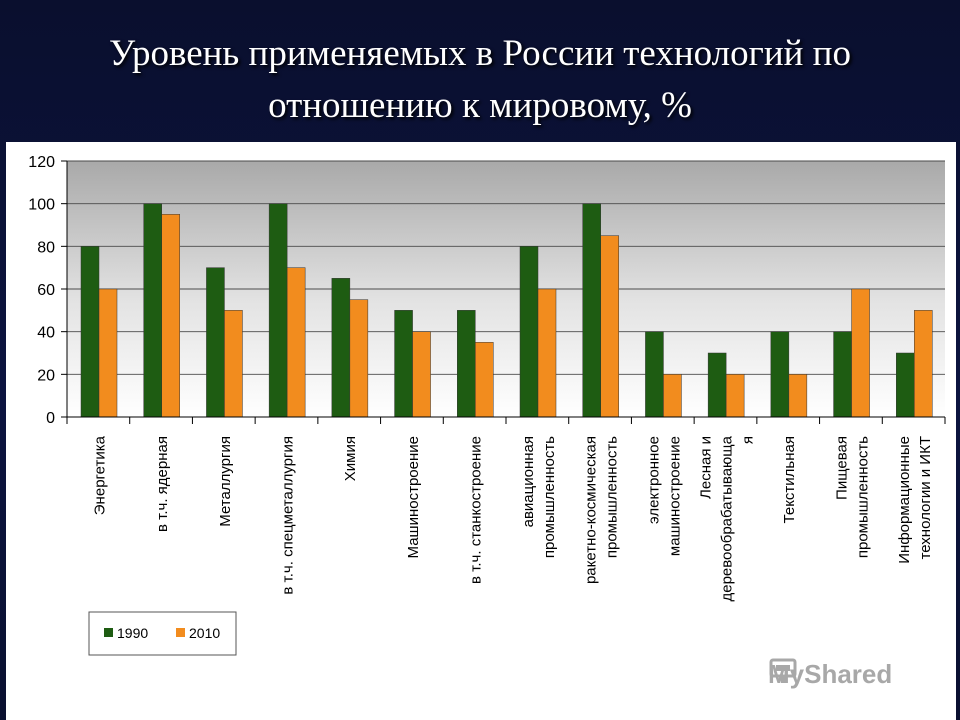  What do you see at coordinates (288, 515) in the screenshot?
I see `x-category-label: в т.ч. спецметаллургия` at bounding box center [288, 515].